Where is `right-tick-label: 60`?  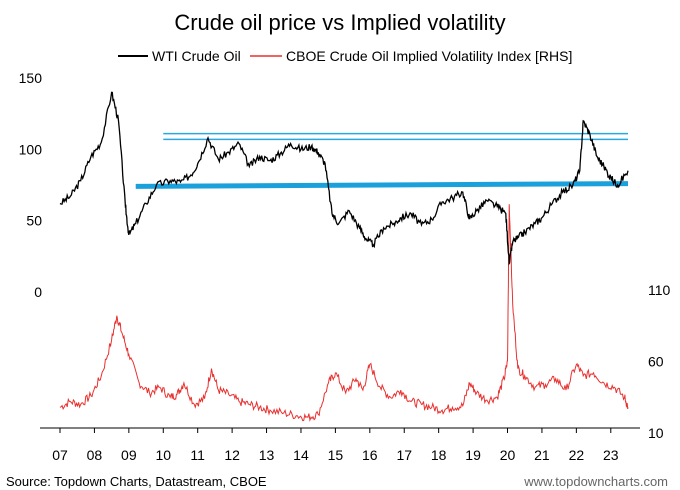
right-tick-label: 60 is located at coordinates (656, 362).